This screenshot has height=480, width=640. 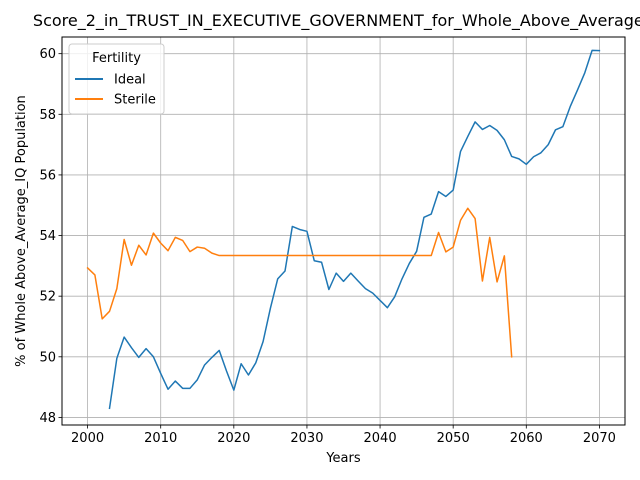 I want to click on legend: Fertility Ideal Sterile, so click(x=116, y=79).